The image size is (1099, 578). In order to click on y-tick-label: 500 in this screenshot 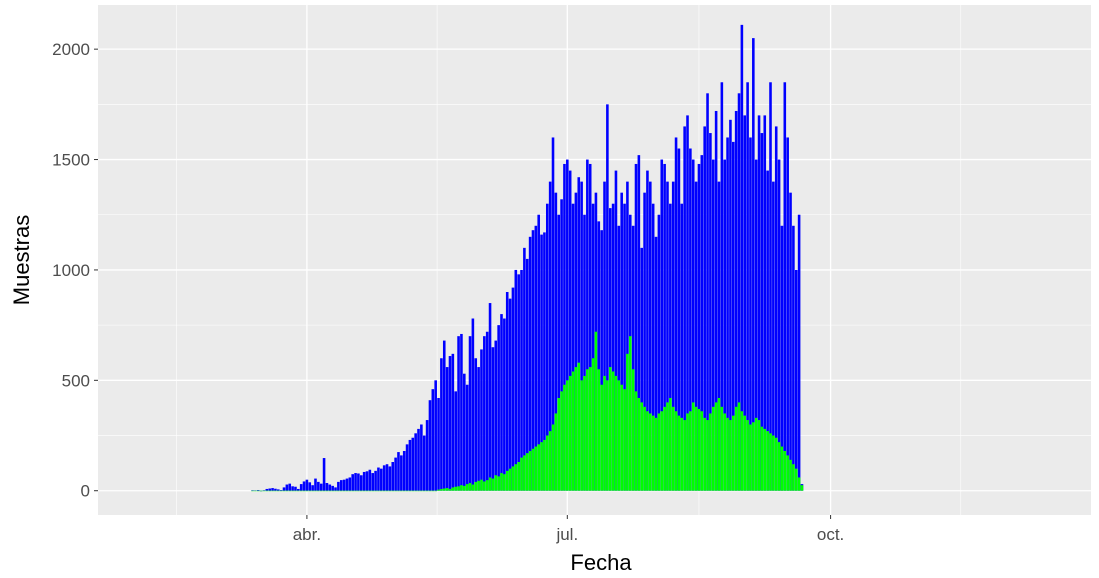, I will do `click(76, 380)`.